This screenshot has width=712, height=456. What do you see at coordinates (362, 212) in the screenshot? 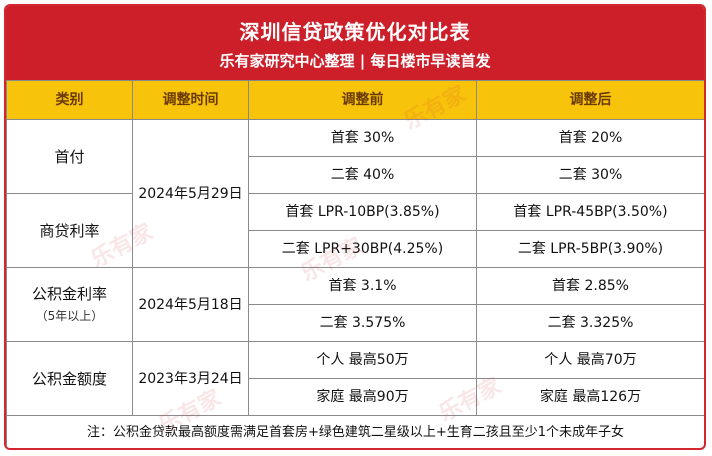
I see `before-cell: 首套 LPR-10BP(3.85%)` at bounding box center [362, 212].